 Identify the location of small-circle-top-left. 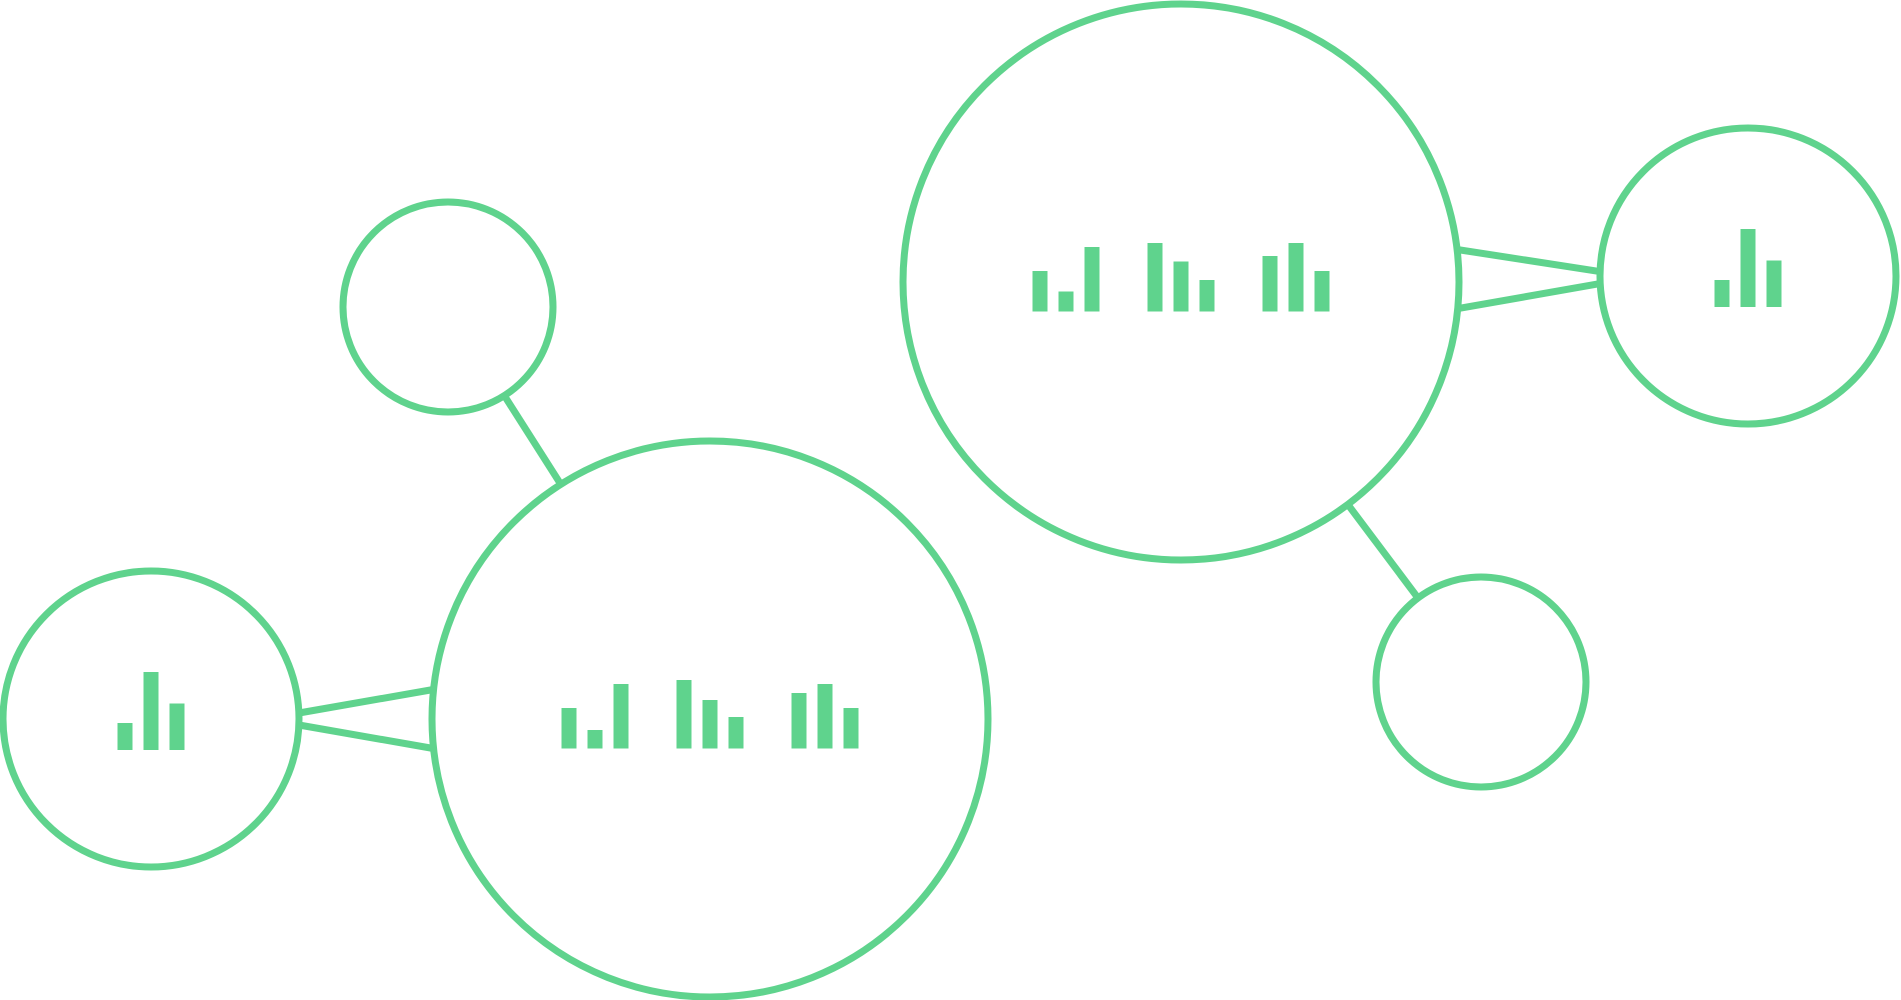
(448, 307).